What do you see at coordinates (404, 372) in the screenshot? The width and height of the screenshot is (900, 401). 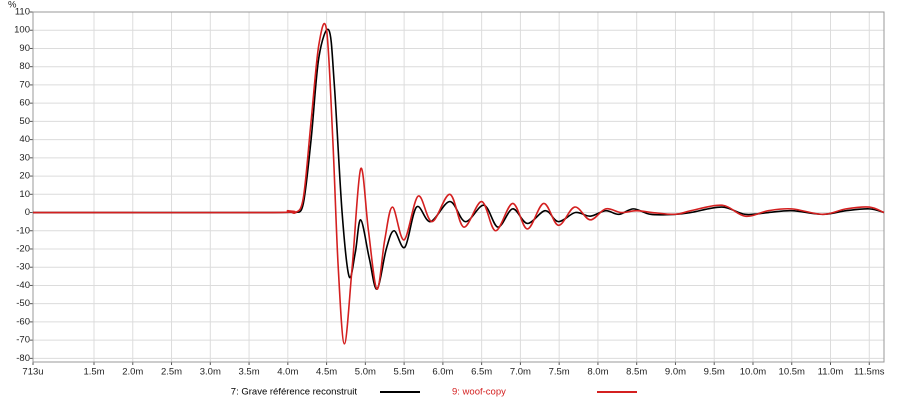 I see `x-tick-label: 5.5m` at bounding box center [404, 372].